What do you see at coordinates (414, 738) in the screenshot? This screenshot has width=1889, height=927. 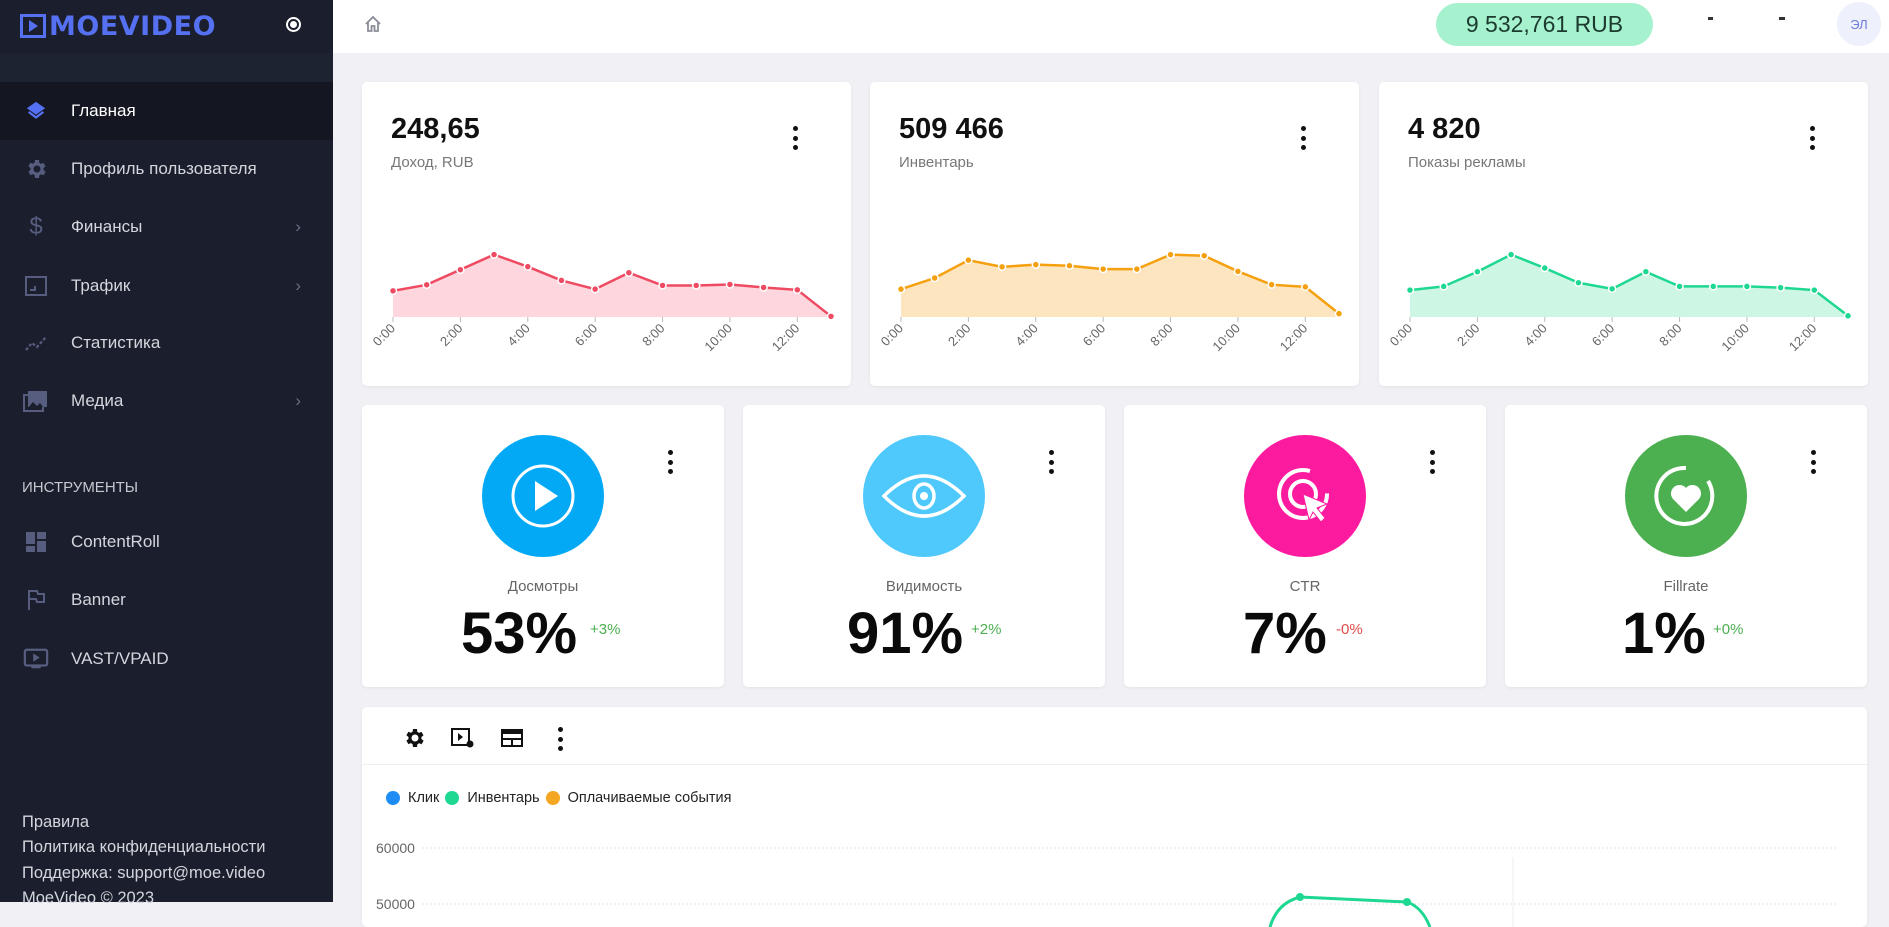 I see `settings-gear-icon` at bounding box center [414, 738].